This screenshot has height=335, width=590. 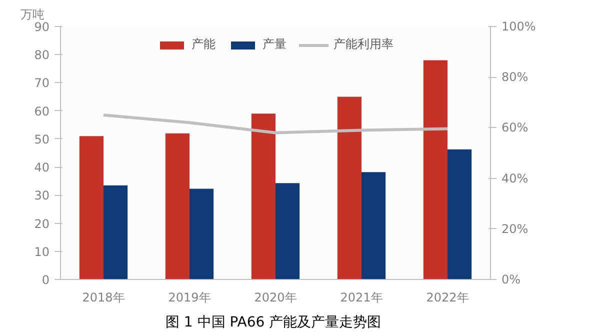 I want to click on legend-label: 产能, so click(x=204, y=44).